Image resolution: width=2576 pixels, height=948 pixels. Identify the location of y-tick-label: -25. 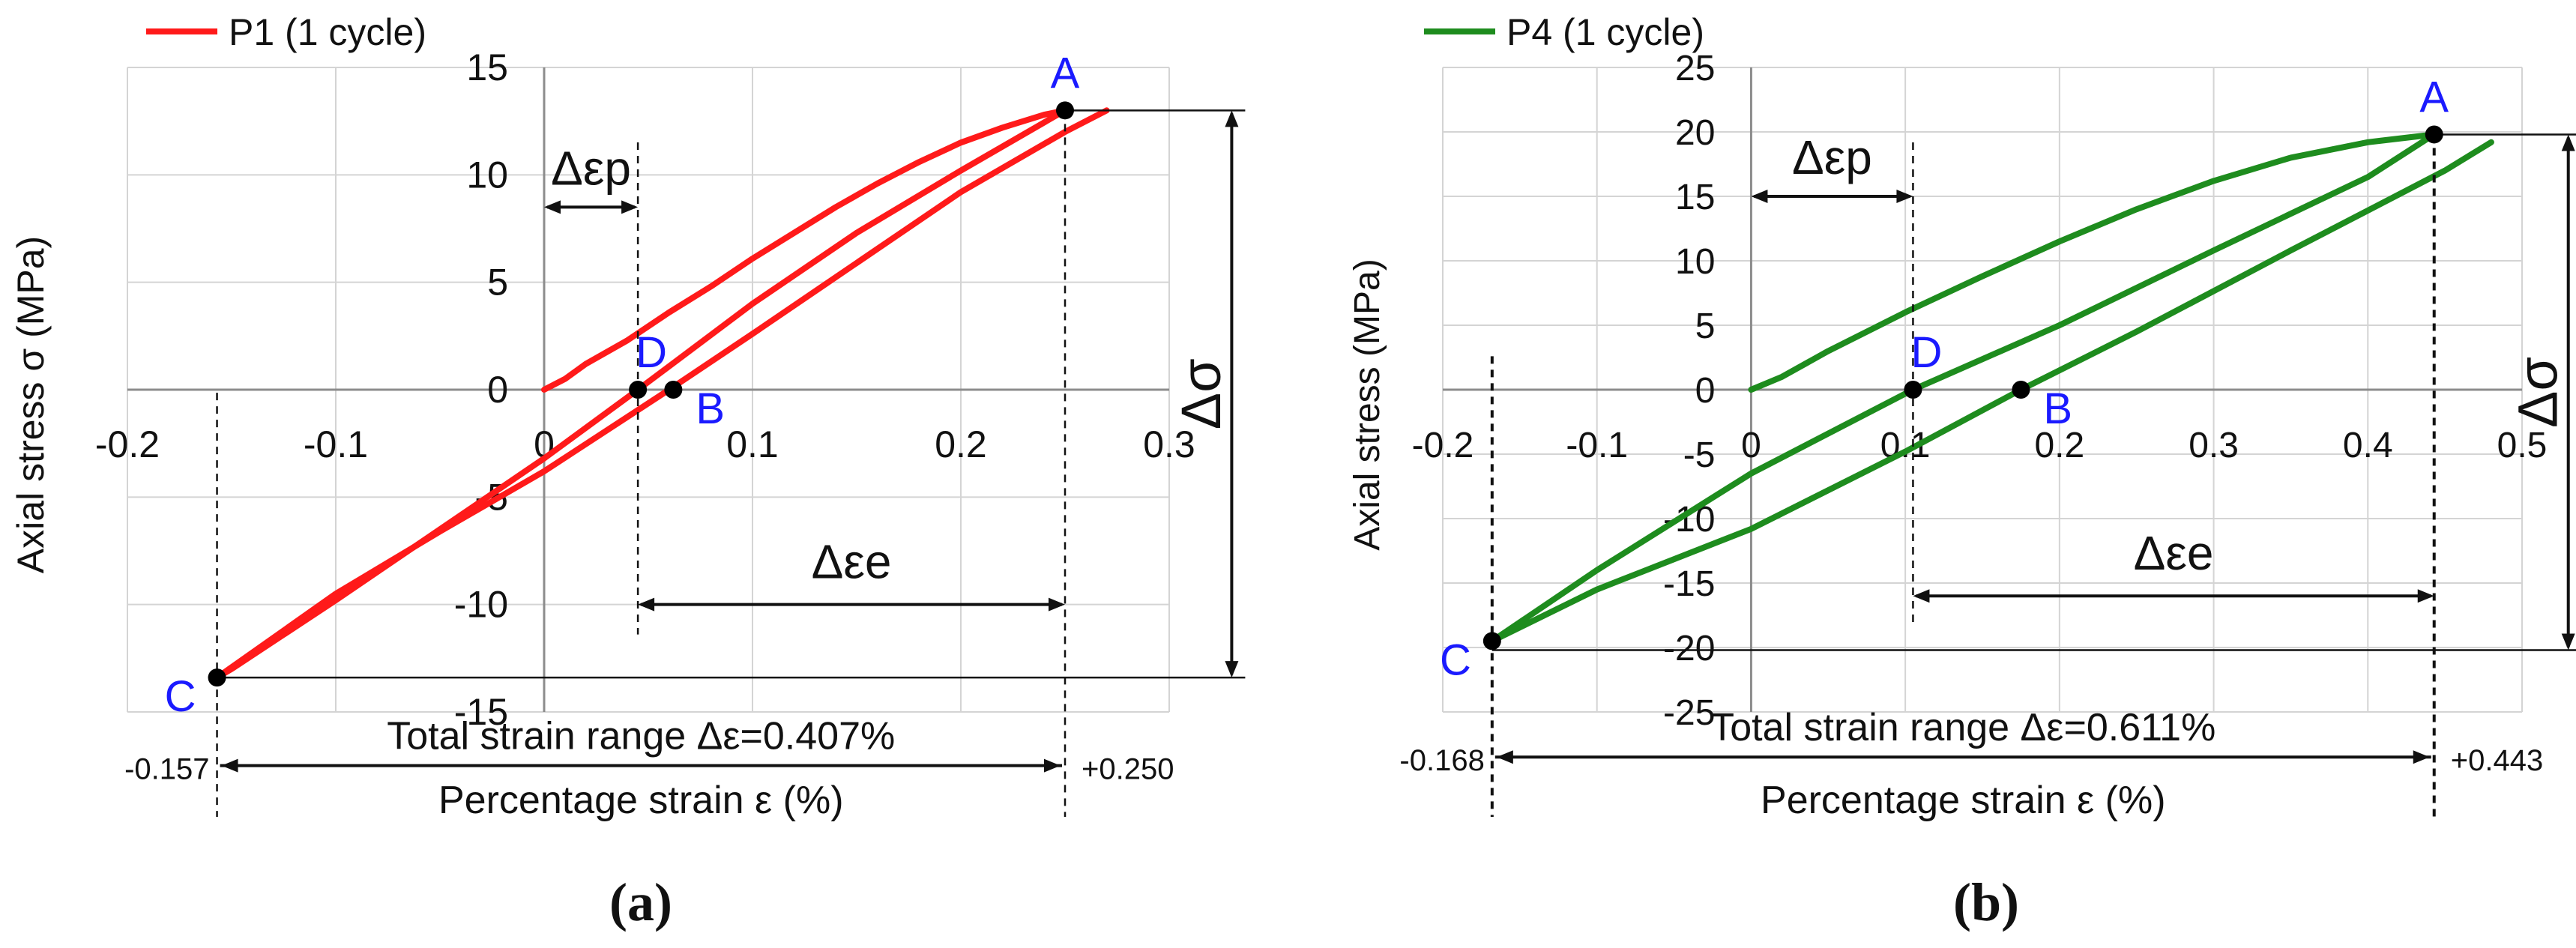
(1689, 713).